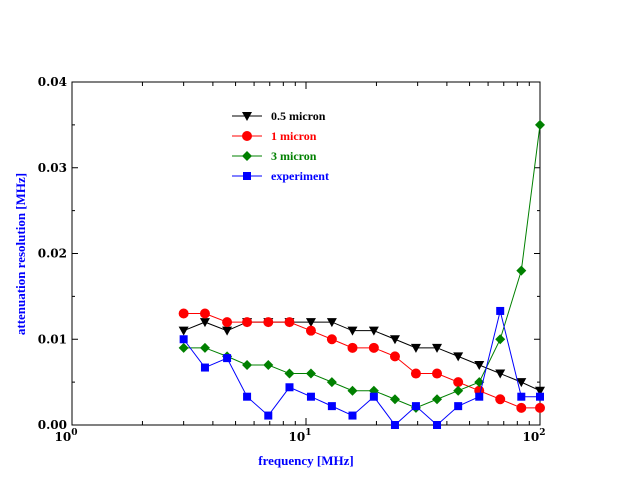  Describe the element at coordinates (52, 254) in the screenshot. I see `y-tick-label: 0.02` at that location.